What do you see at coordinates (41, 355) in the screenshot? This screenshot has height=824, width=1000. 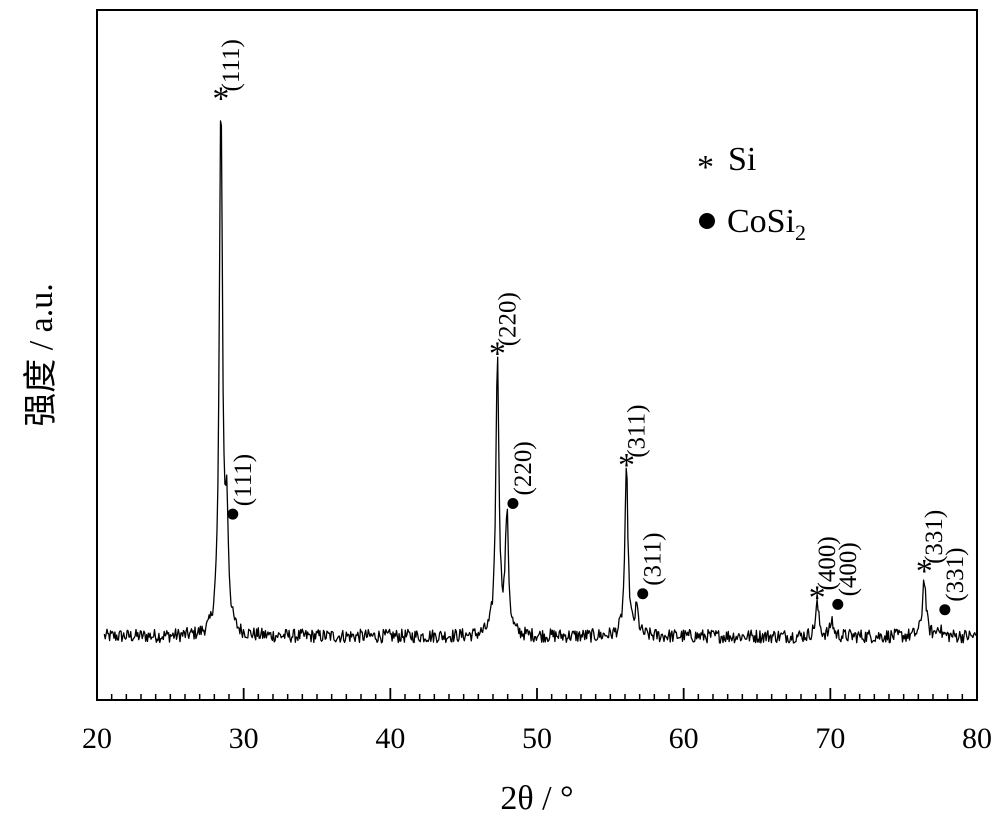 I see `y-axis-title: 强度 / a.u.` at bounding box center [41, 355].